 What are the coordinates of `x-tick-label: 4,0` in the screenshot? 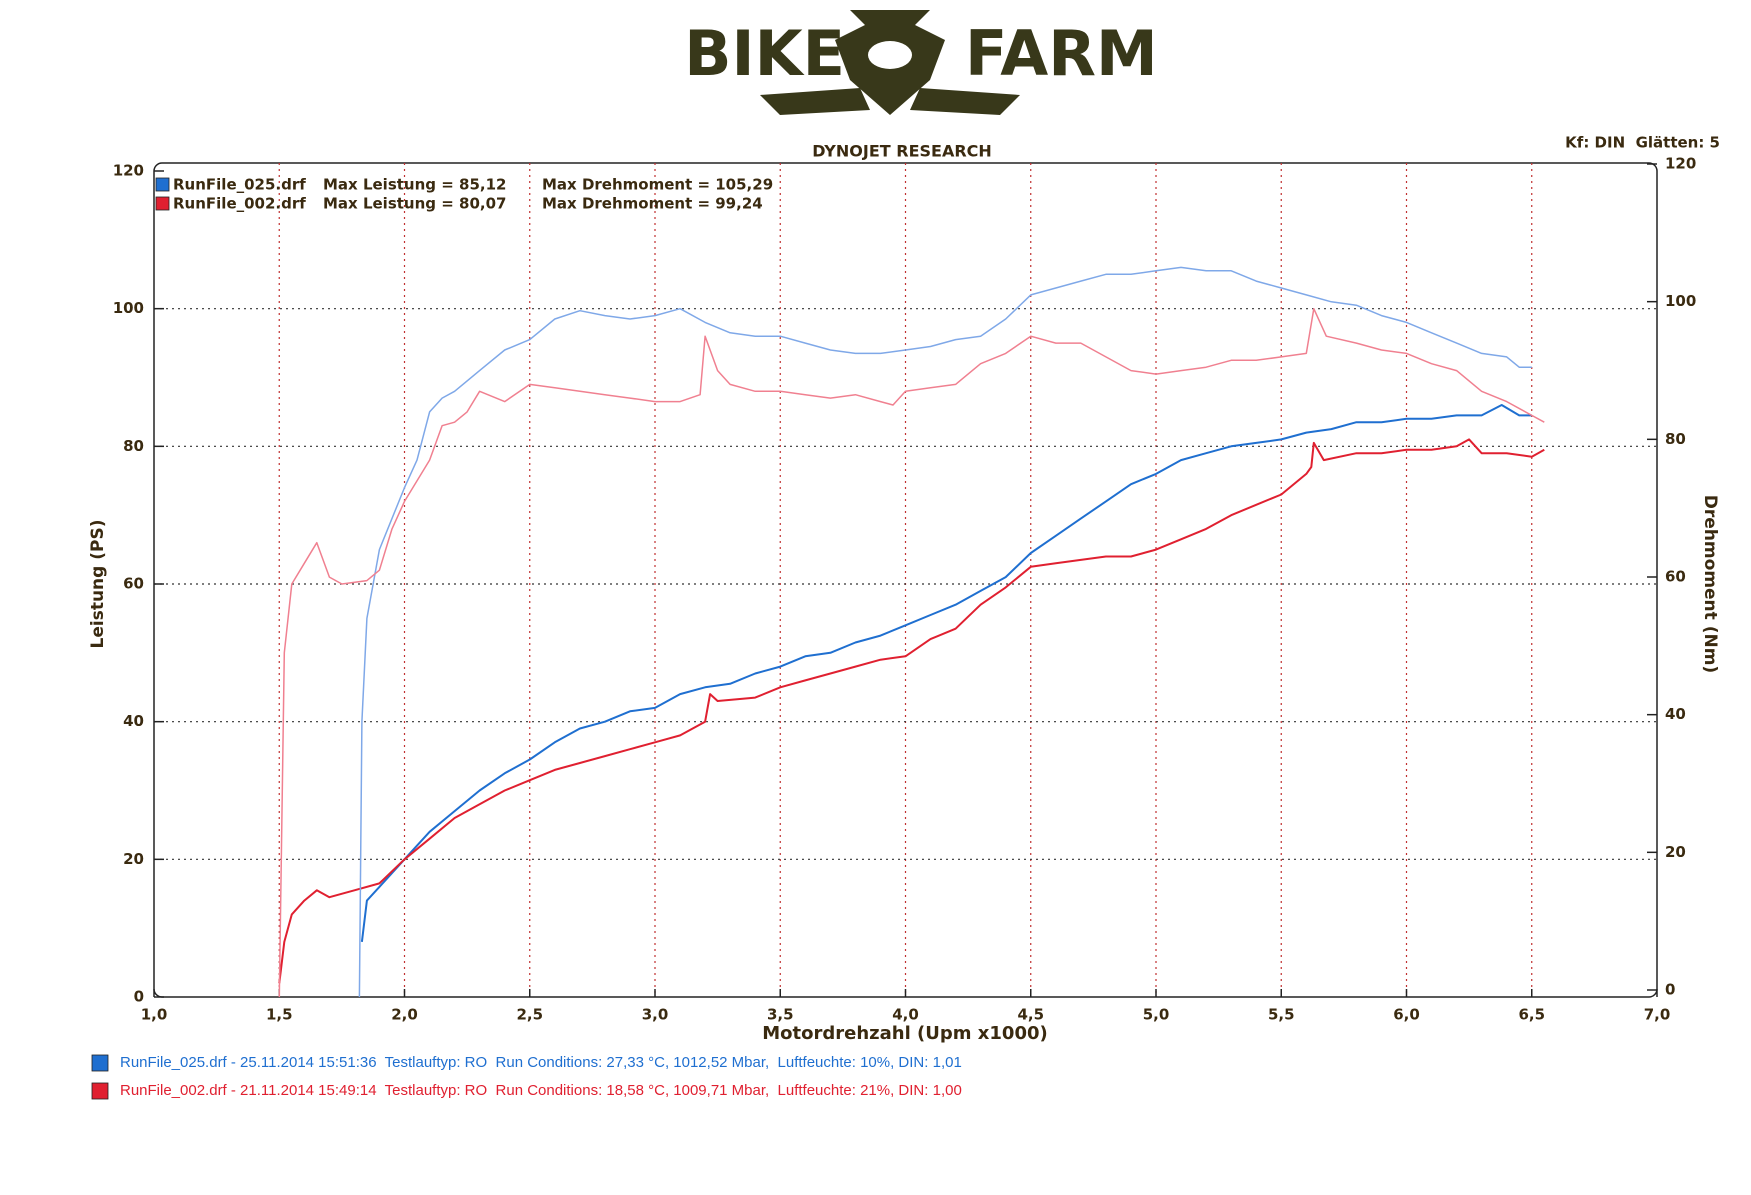 It's located at (905, 1015).